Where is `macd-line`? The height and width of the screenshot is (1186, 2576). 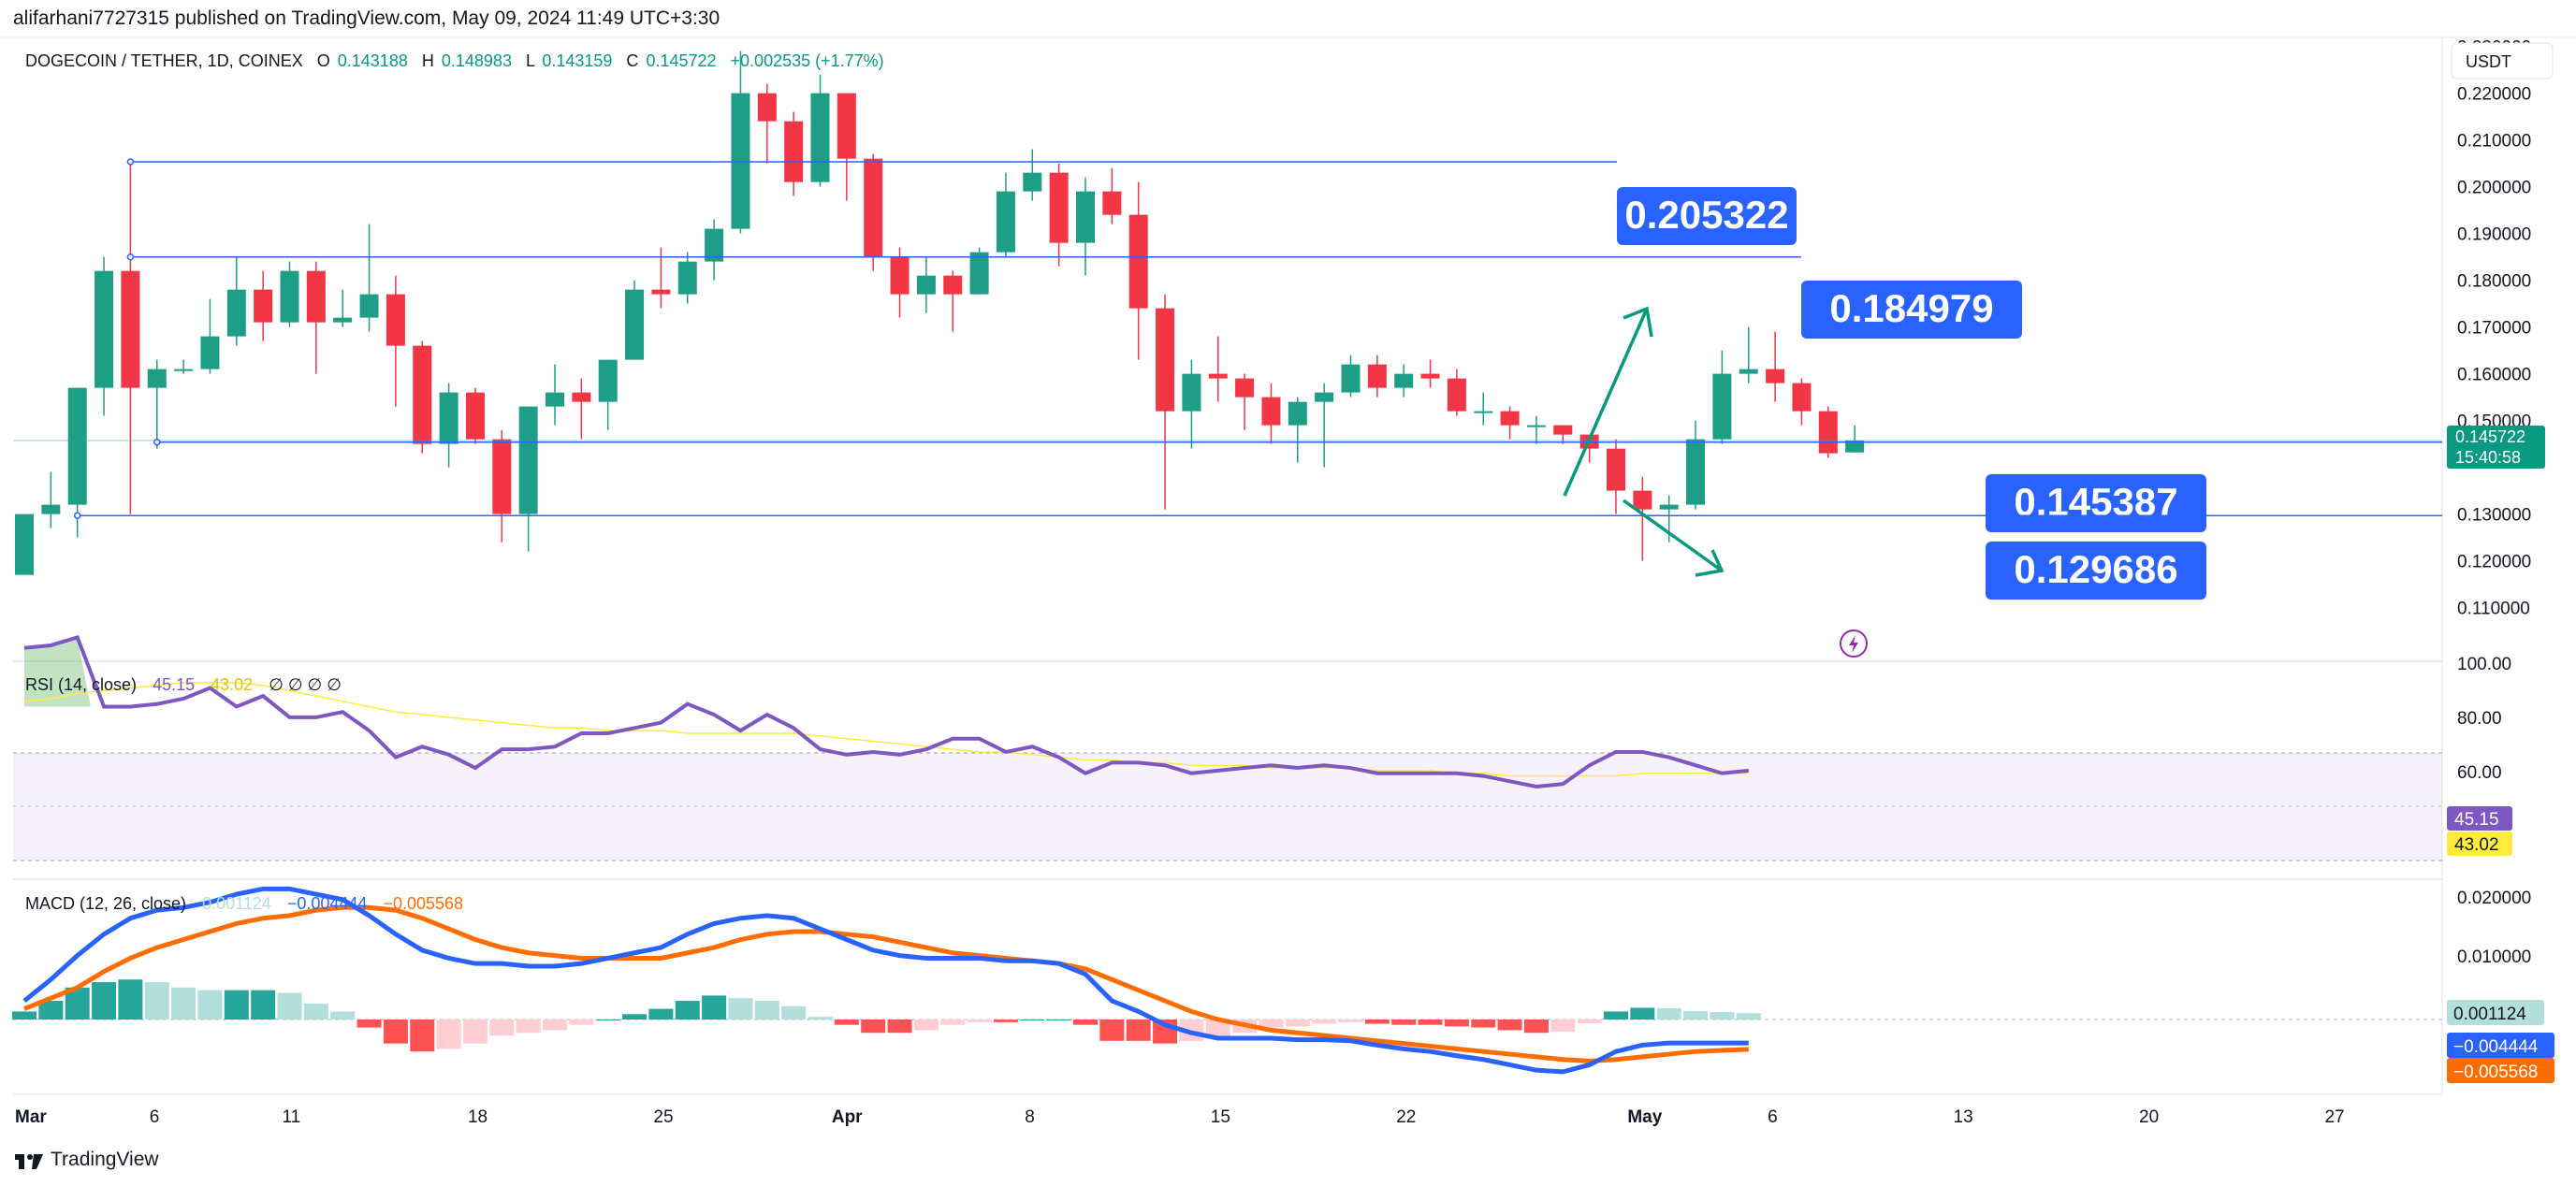 macd-line is located at coordinates (885, 980).